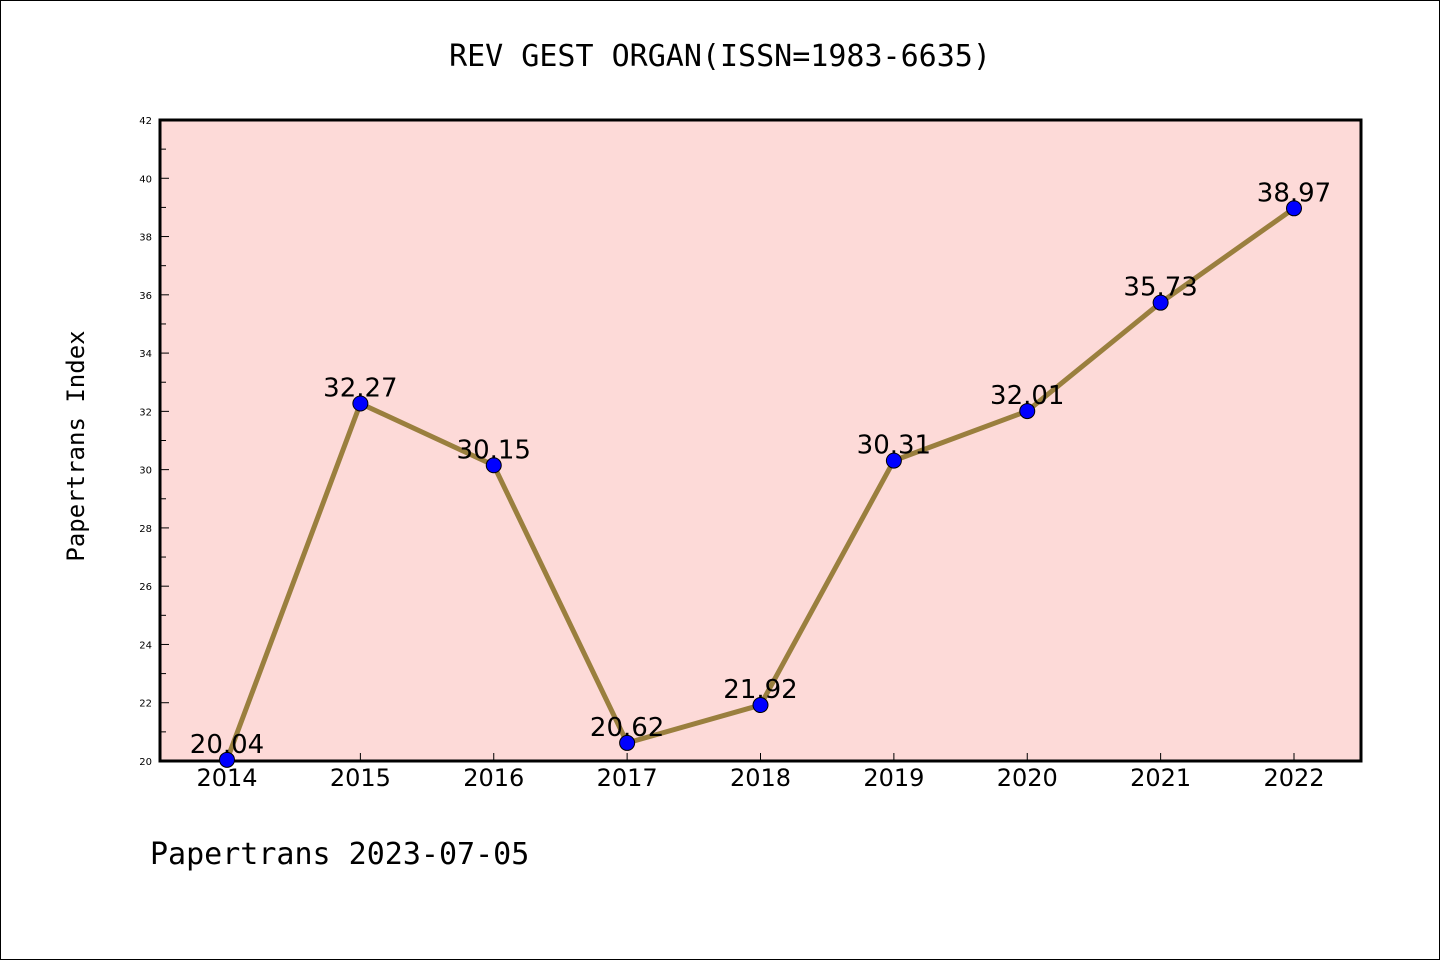  What do you see at coordinates (627, 778) in the screenshot?
I see `x-tick-label: 2017` at bounding box center [627, 778].